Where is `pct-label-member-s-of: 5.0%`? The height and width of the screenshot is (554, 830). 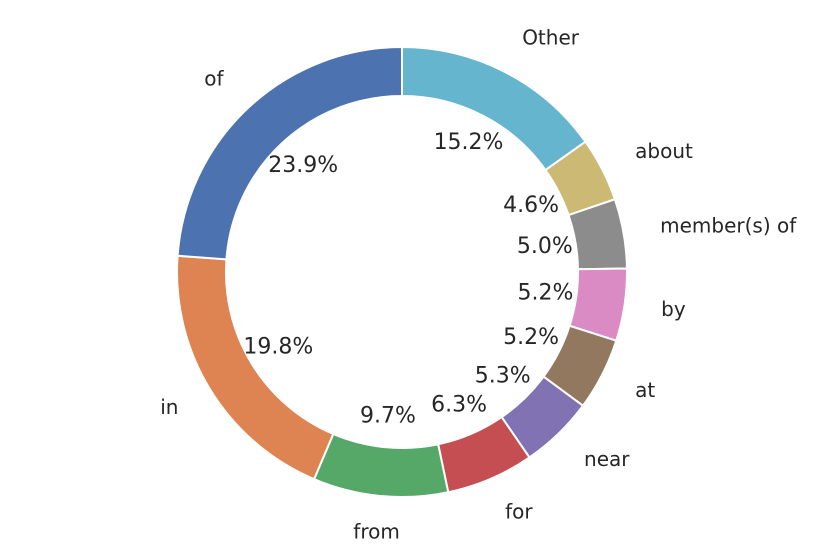 pct-label-member-s-of: 5.0% is located at coordinates (545, 246).